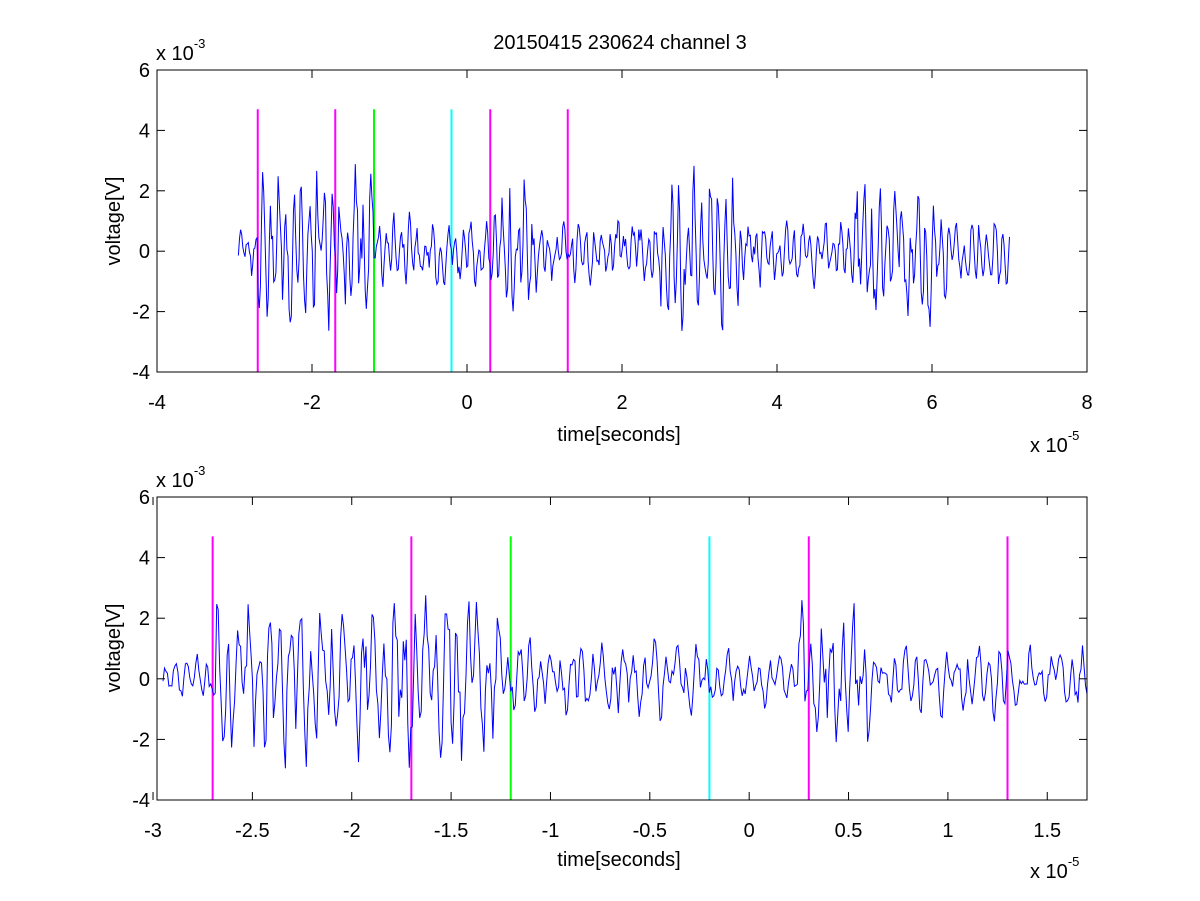  I want to click on bottom-x-axis-label: time[seconds], so click(618, 860).